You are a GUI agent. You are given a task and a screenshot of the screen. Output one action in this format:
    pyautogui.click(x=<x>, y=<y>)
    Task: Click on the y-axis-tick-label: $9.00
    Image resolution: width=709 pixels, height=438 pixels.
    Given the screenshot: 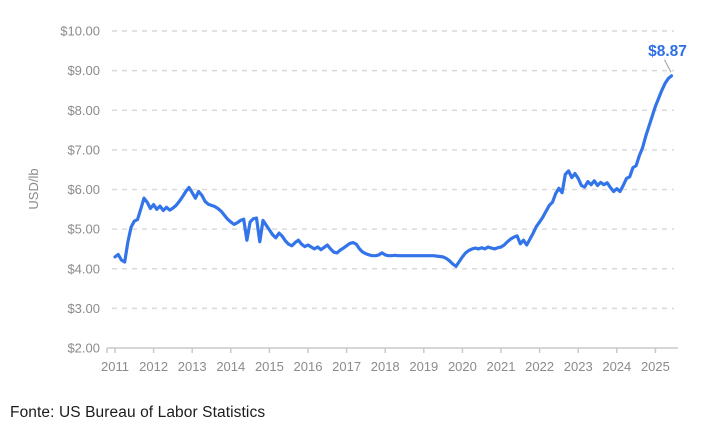 What is the action you would take?
    pyautogui.click(x=83, y=70)
    